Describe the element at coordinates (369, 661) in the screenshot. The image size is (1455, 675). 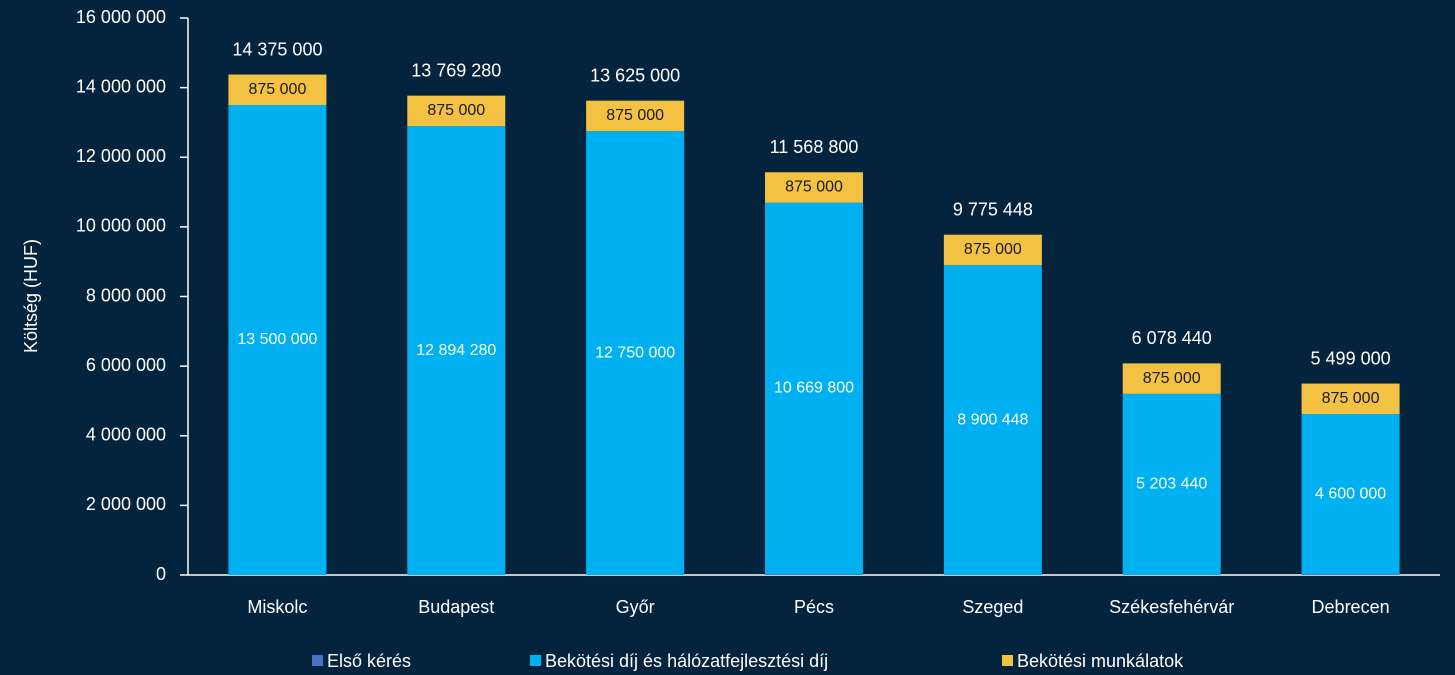
I see `legend-label: Első kérés` at that location.